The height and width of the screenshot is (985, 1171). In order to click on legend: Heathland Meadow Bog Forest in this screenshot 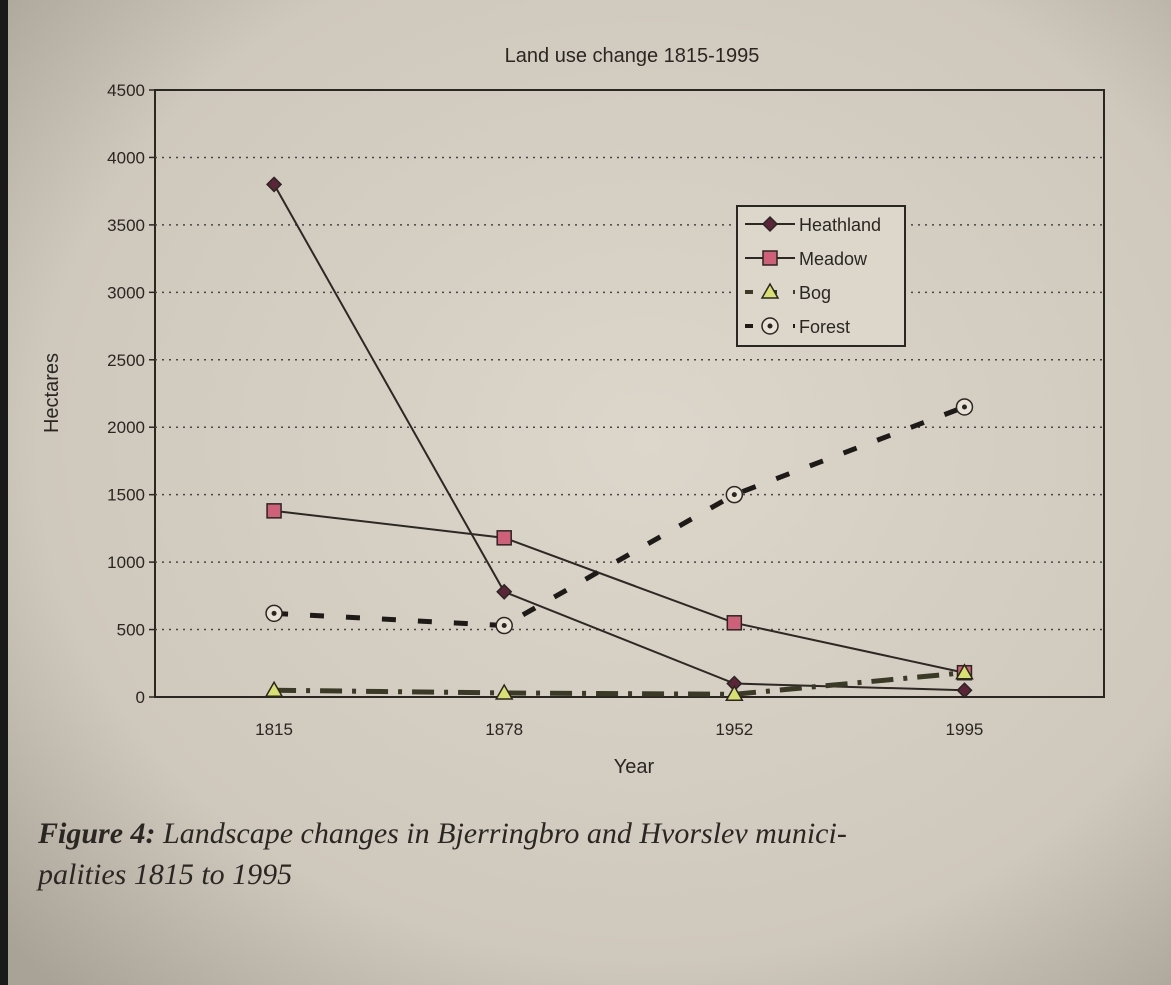, I will do `click(821, 276)`.